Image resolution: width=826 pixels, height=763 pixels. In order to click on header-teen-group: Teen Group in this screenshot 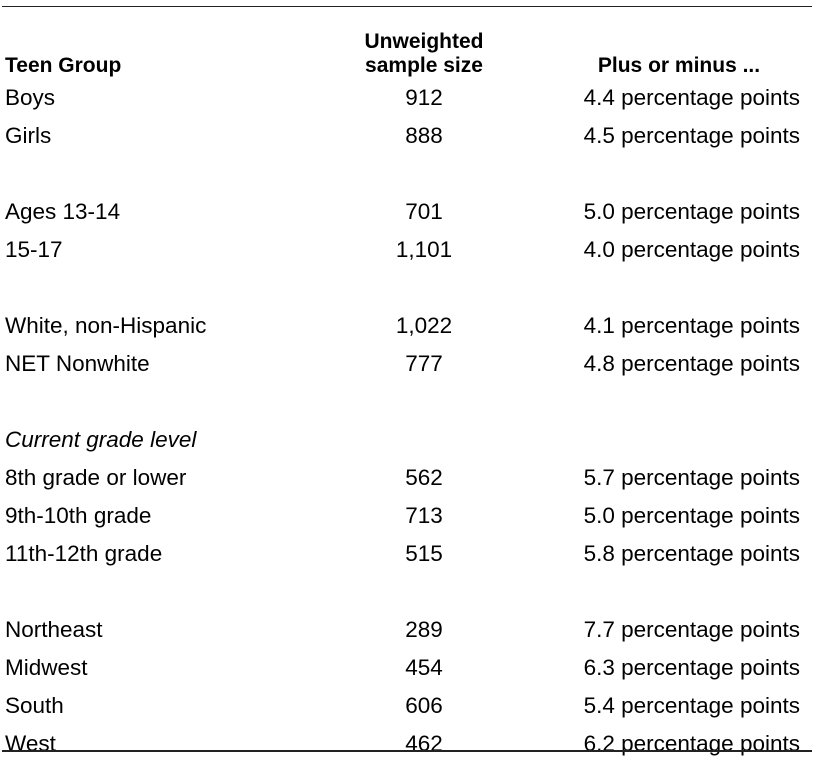, I will do `click(63, 65)`.